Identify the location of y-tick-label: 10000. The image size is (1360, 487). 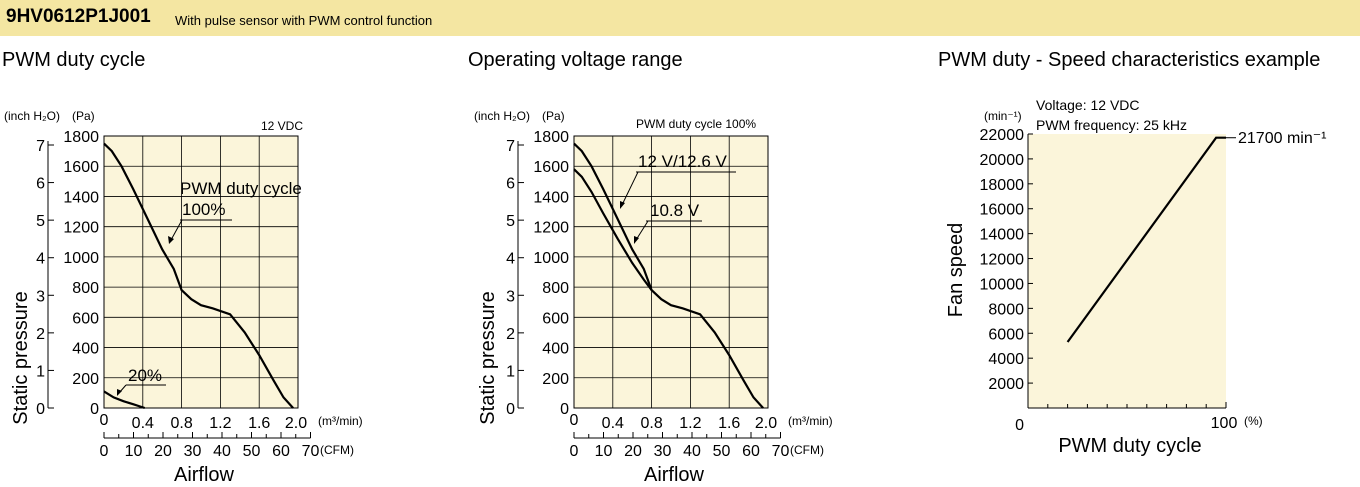
(1002, 284).